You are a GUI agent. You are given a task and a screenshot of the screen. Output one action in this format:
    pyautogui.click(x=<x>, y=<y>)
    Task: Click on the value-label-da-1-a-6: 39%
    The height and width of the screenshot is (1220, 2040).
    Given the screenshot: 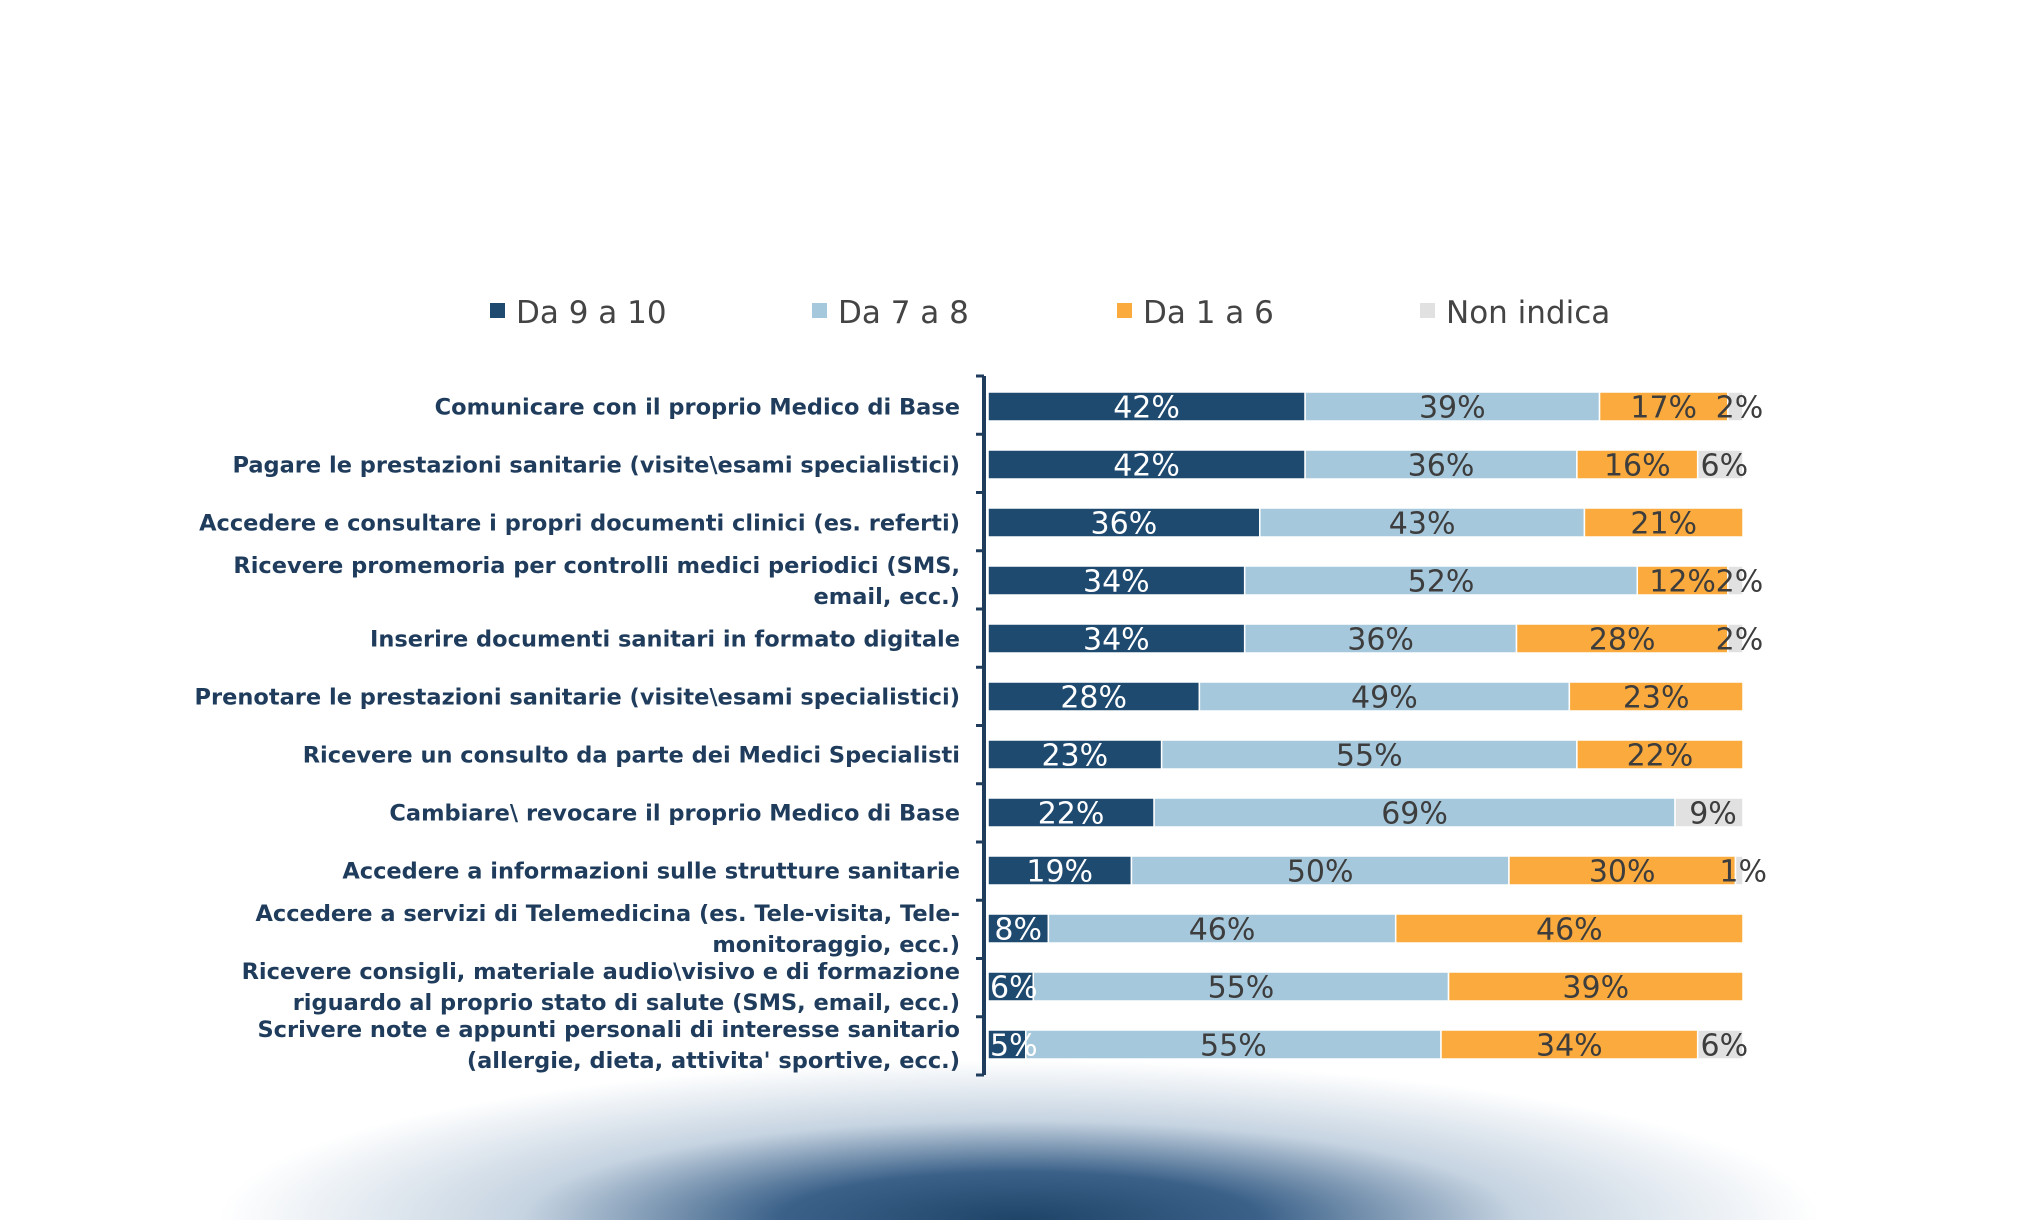 What is the action you would take?
    pyautogui.click(x=1595, y=988)
    